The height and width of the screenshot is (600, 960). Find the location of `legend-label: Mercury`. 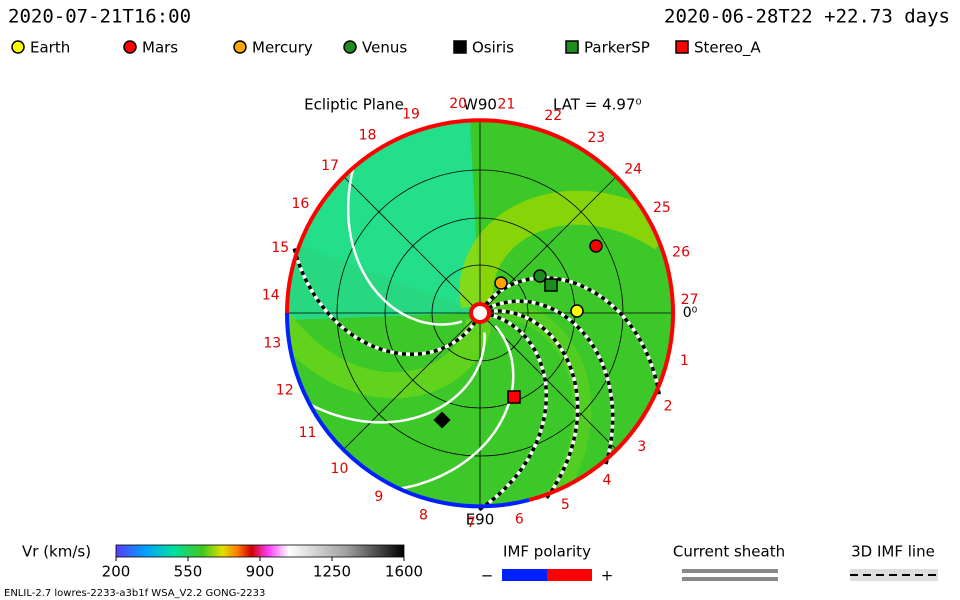

legend-label: Mercury is located at coordinates (282, 48).